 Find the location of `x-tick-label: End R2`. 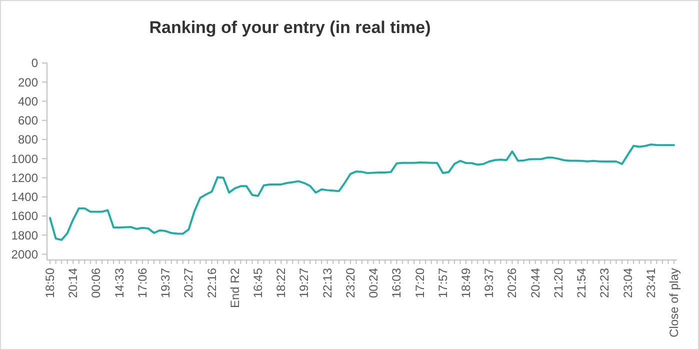

x-tick-label: End R2 is located at coordinates (235, 288).